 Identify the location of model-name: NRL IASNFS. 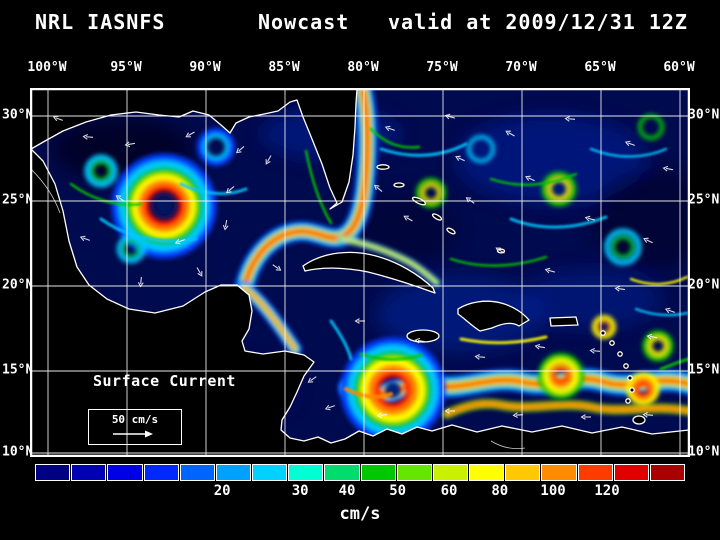
(100, 22).